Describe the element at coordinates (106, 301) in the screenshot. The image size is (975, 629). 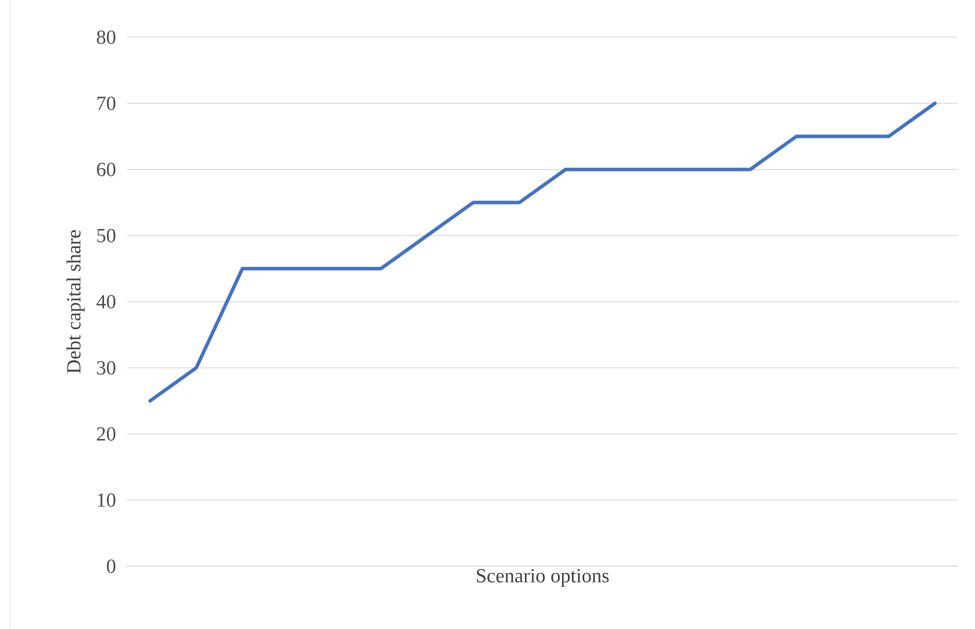
I see `y-tick-label: 40` at that location.